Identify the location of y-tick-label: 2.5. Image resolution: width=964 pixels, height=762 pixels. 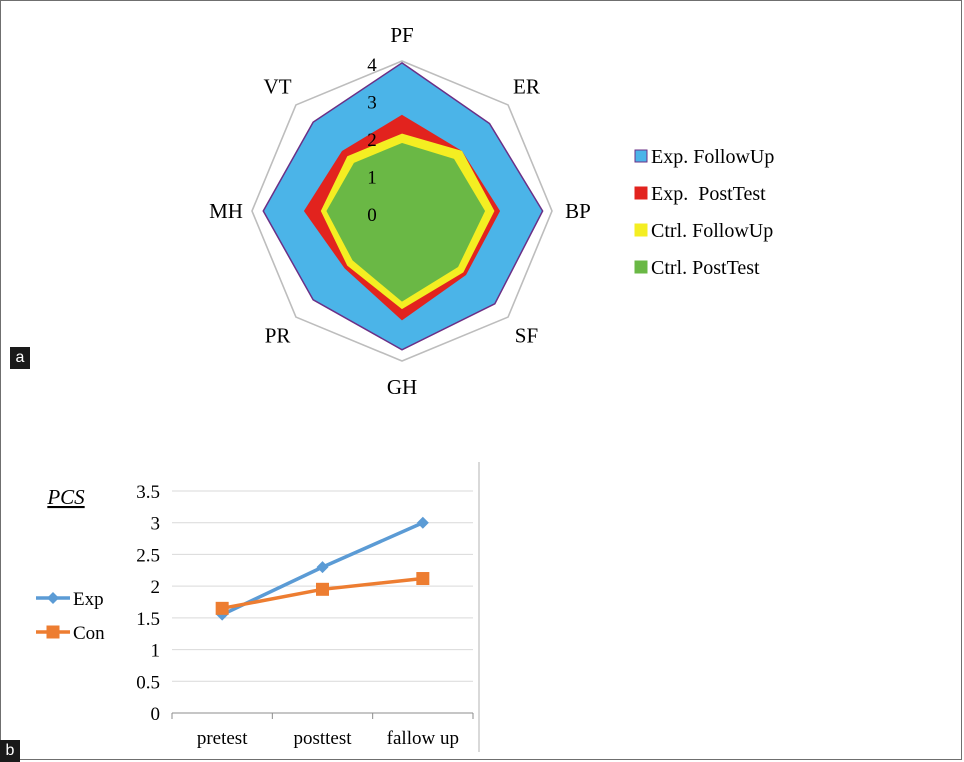
(148, 555).